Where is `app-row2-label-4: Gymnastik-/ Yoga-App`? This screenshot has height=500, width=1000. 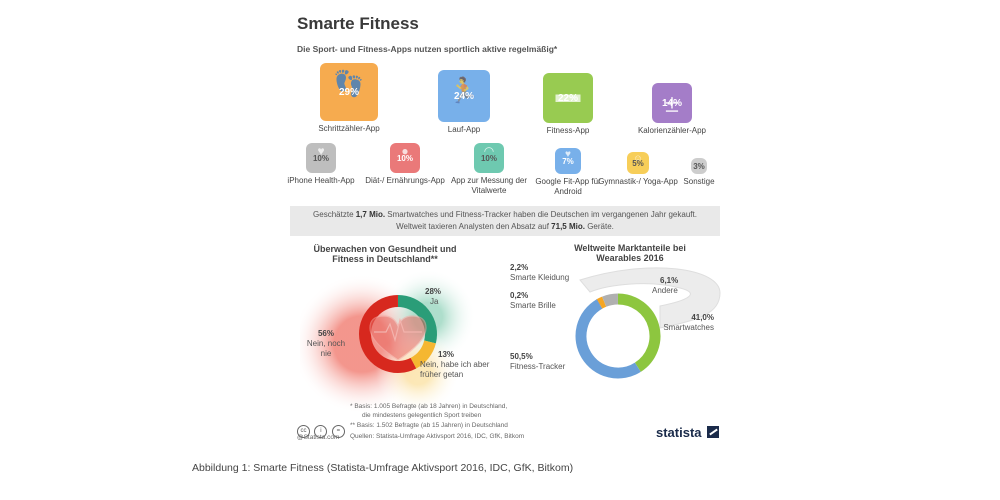 app-row2-label-4: Gymnastik-/ Yoga-App is located at coordinates (638, 181).